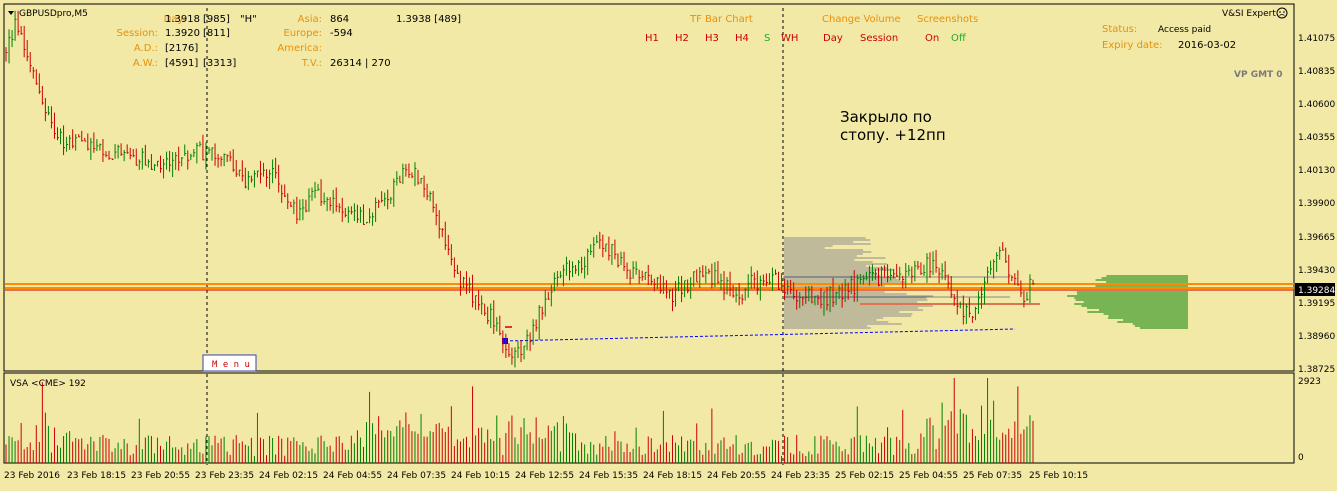 The width and height of the screenshot is (1337, 491). I want to click on time-tick: 24 Feb 20:55, so click(736, 476).